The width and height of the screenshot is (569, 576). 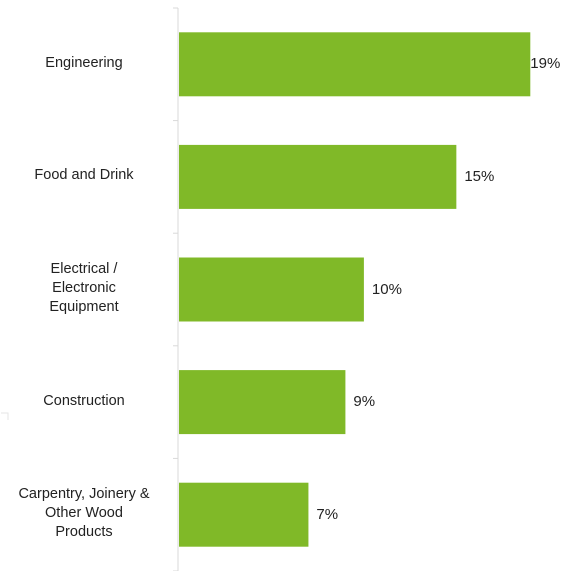 I want to click on data-label: 19%, so click(x=545, y=64).